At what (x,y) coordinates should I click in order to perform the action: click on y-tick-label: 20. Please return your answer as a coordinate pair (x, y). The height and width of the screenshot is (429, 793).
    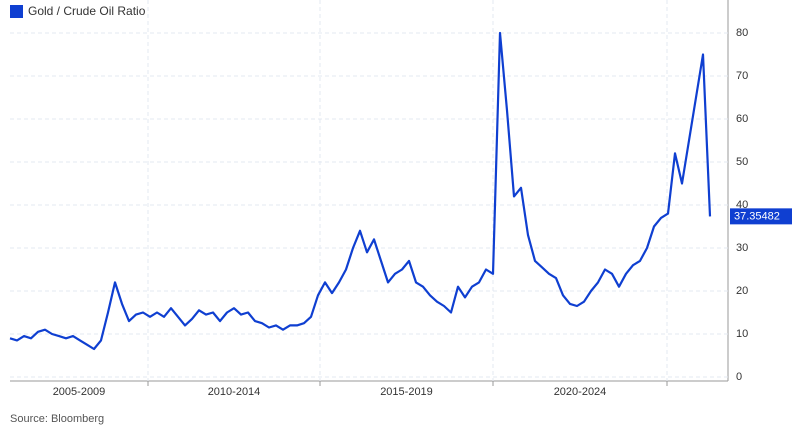
    Looking at the image, I should click on (742, 291).